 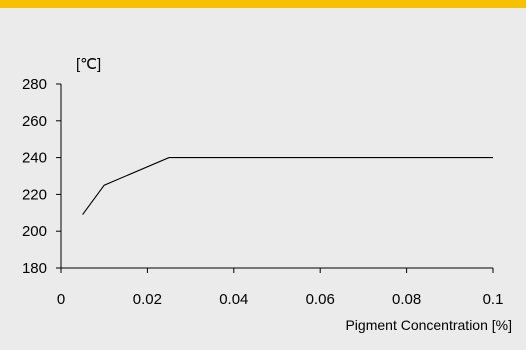 I want to click on x-tick-label-4: 0.08, so click(x=406, y=299).